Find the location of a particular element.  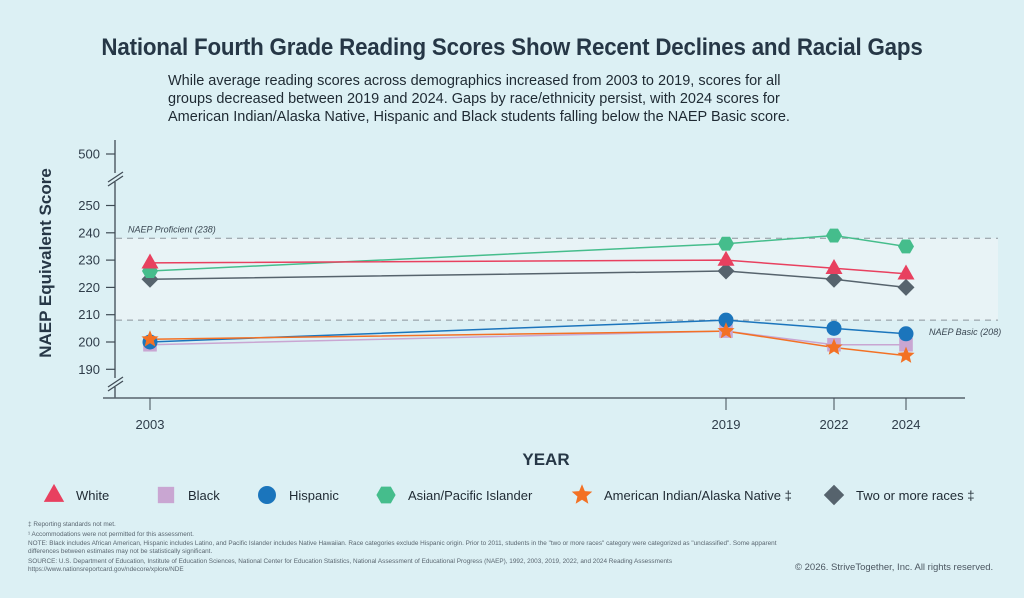

legend-item: Two or more races ‡ is located at coordinates (898, 495).